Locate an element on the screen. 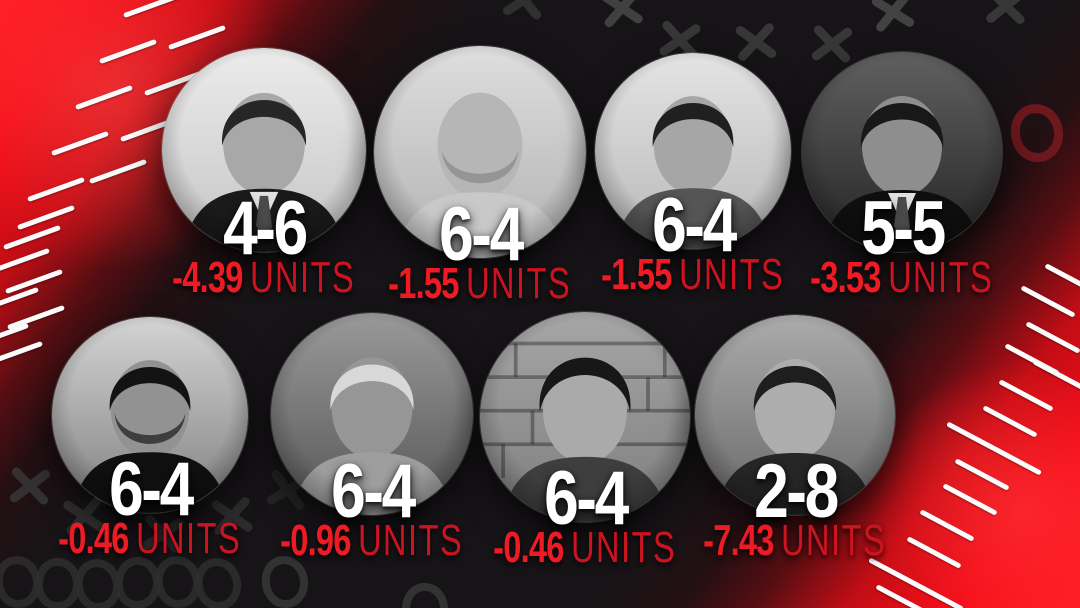  units-text: -7.43 UNITS is located at coordinates (795, 540).